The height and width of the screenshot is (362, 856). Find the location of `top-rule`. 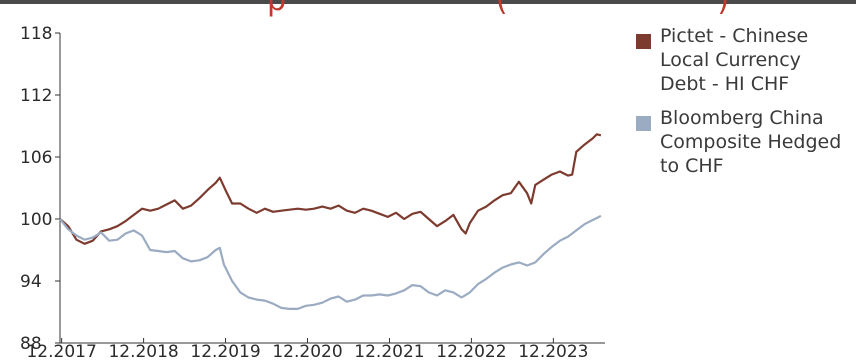

top-rule is located at coordinates (428, 2).